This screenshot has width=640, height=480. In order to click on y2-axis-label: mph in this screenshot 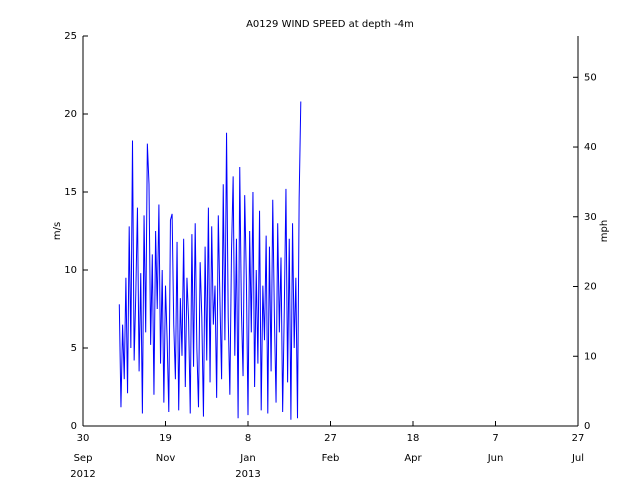, I will do `click(604, 231)`.